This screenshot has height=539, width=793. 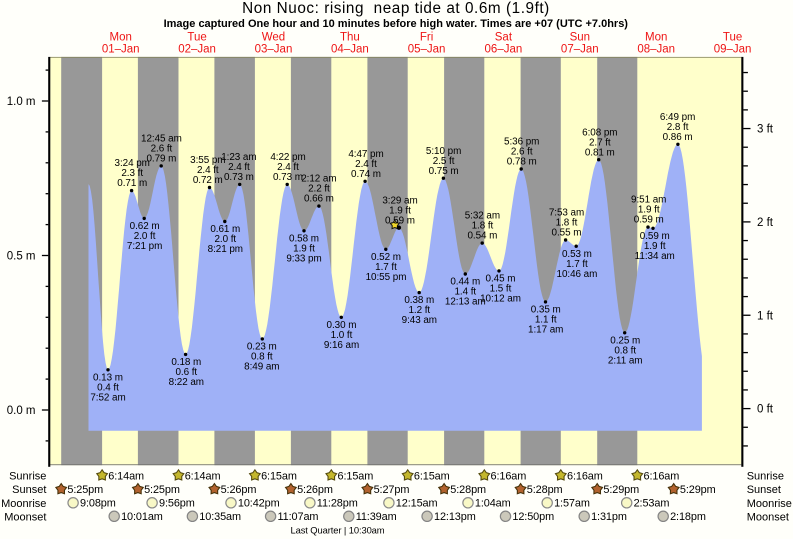 What do you see at coordinates (220, 517) in the screenshot?
I see `svg-text: 10:35am` at bounding box center [220, 517].